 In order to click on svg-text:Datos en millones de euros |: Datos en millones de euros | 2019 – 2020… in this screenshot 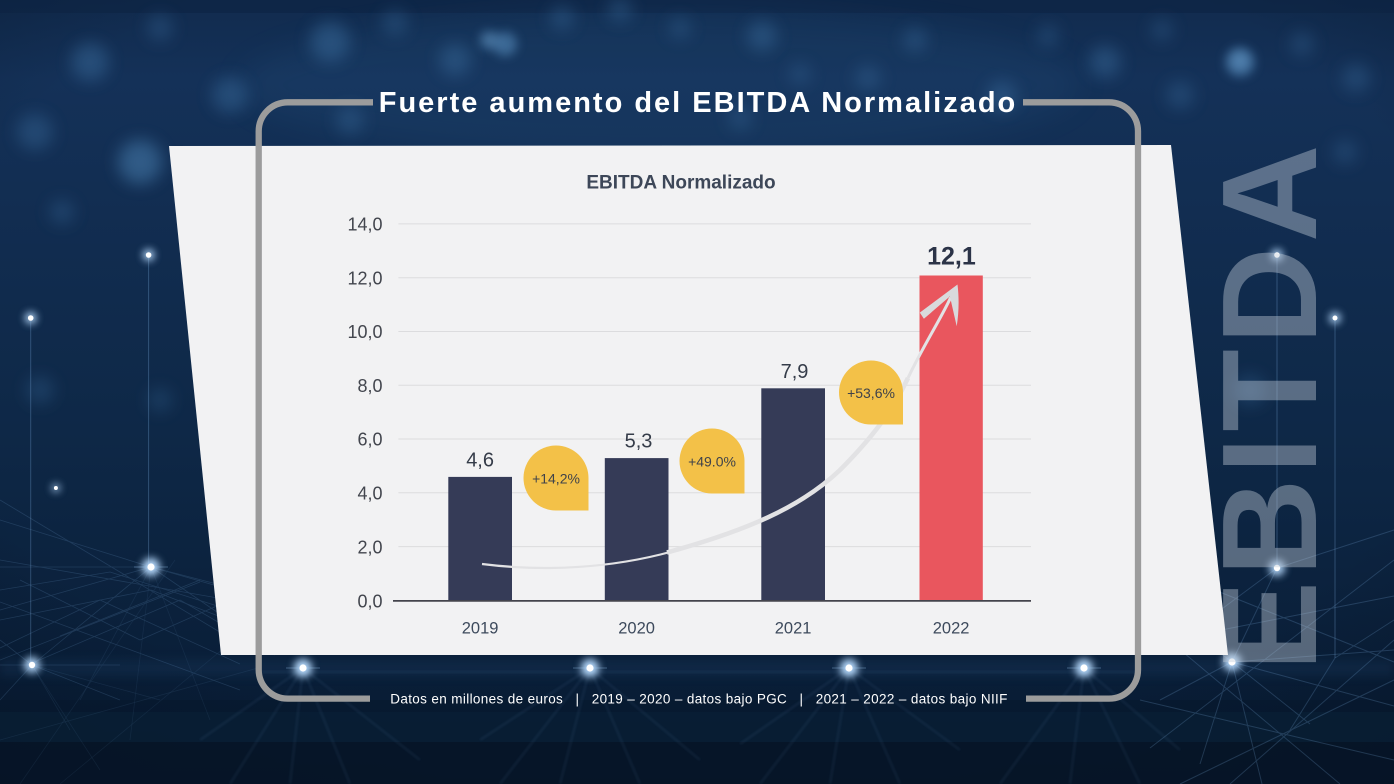, I will do `click(699, 698)`.